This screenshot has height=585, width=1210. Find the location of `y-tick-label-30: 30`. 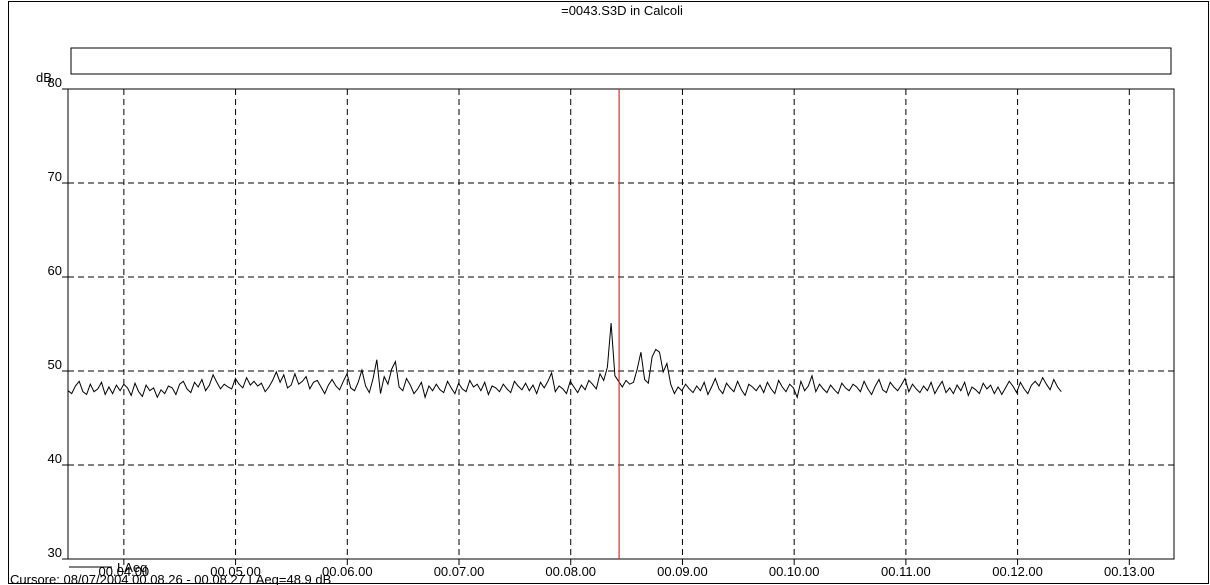

y-tick-label-30: 30 is located at coordinates (55, 552).